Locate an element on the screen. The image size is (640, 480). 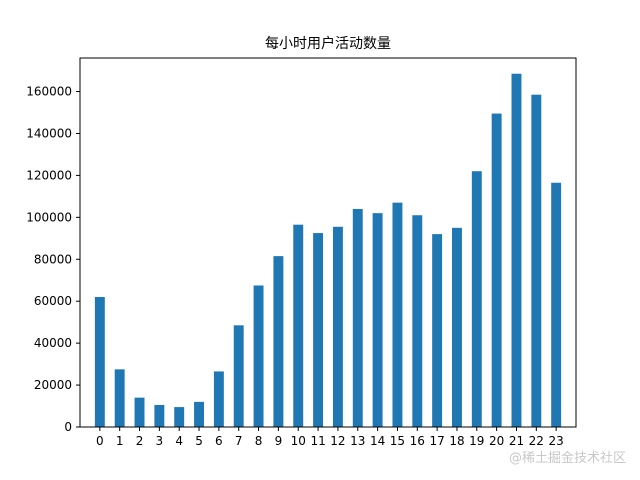
x-tick-label: 18 is located at coordinates (456, 441).